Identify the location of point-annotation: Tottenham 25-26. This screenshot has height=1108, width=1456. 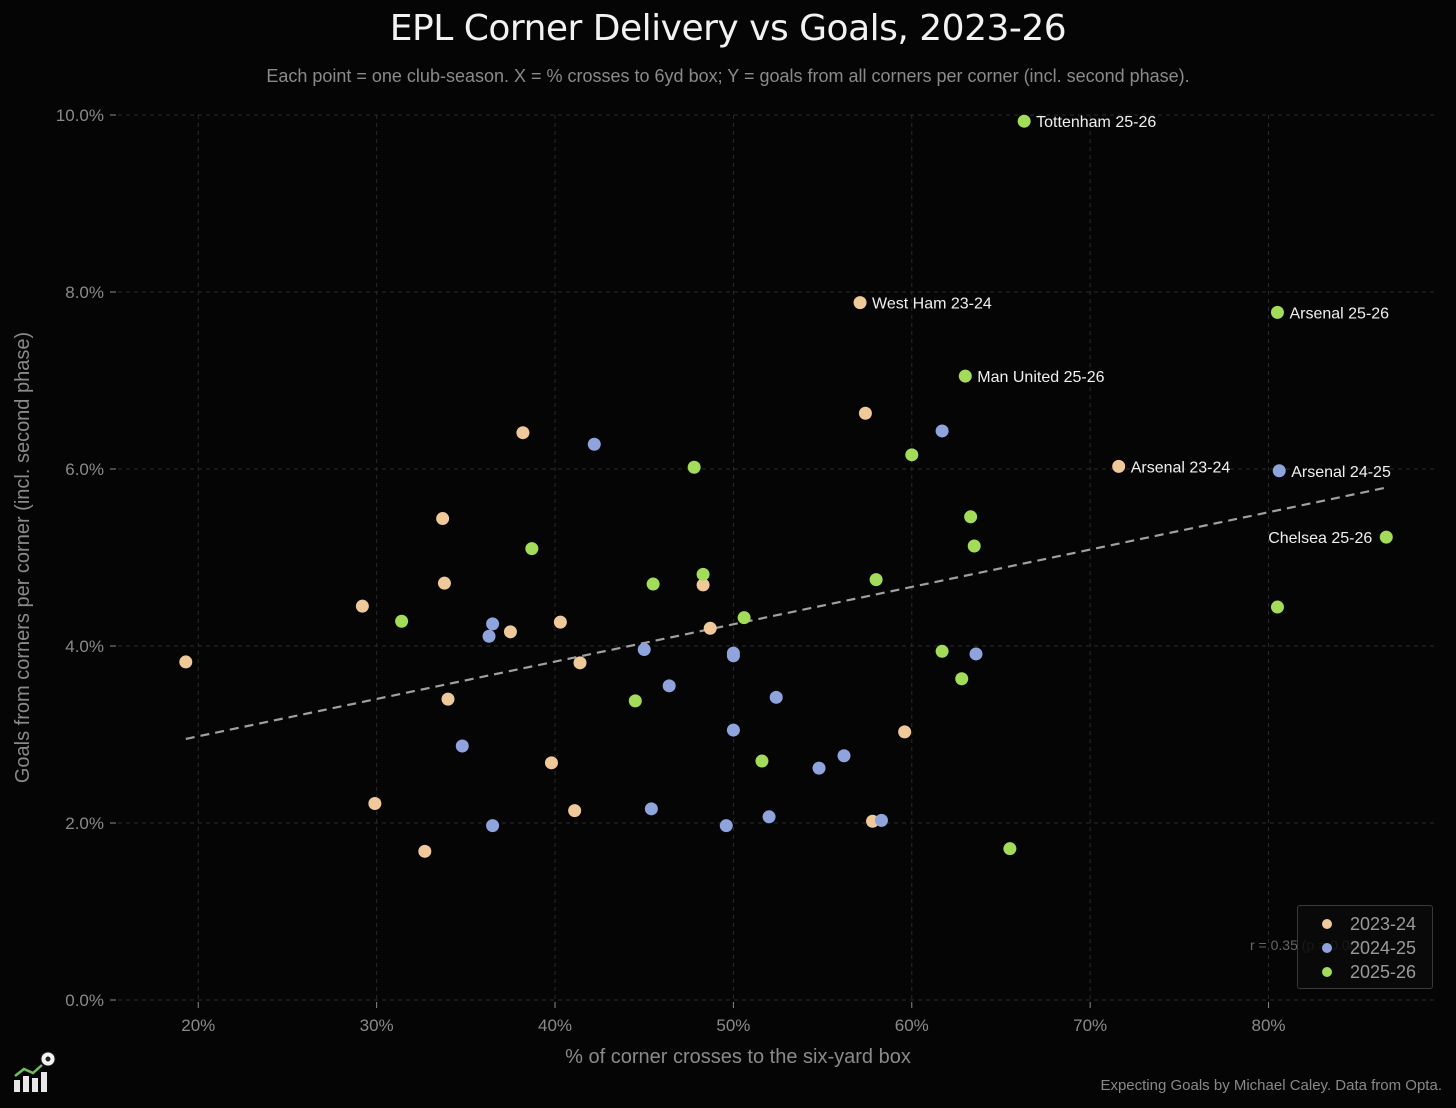
(1096, 122).